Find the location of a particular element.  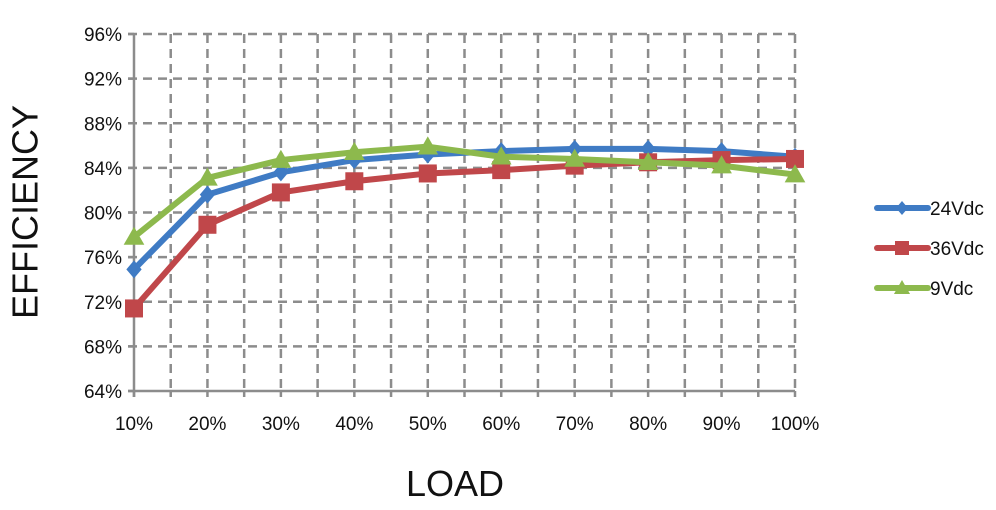

legend-label: 9Vdc is located at coordinates (951, 289).